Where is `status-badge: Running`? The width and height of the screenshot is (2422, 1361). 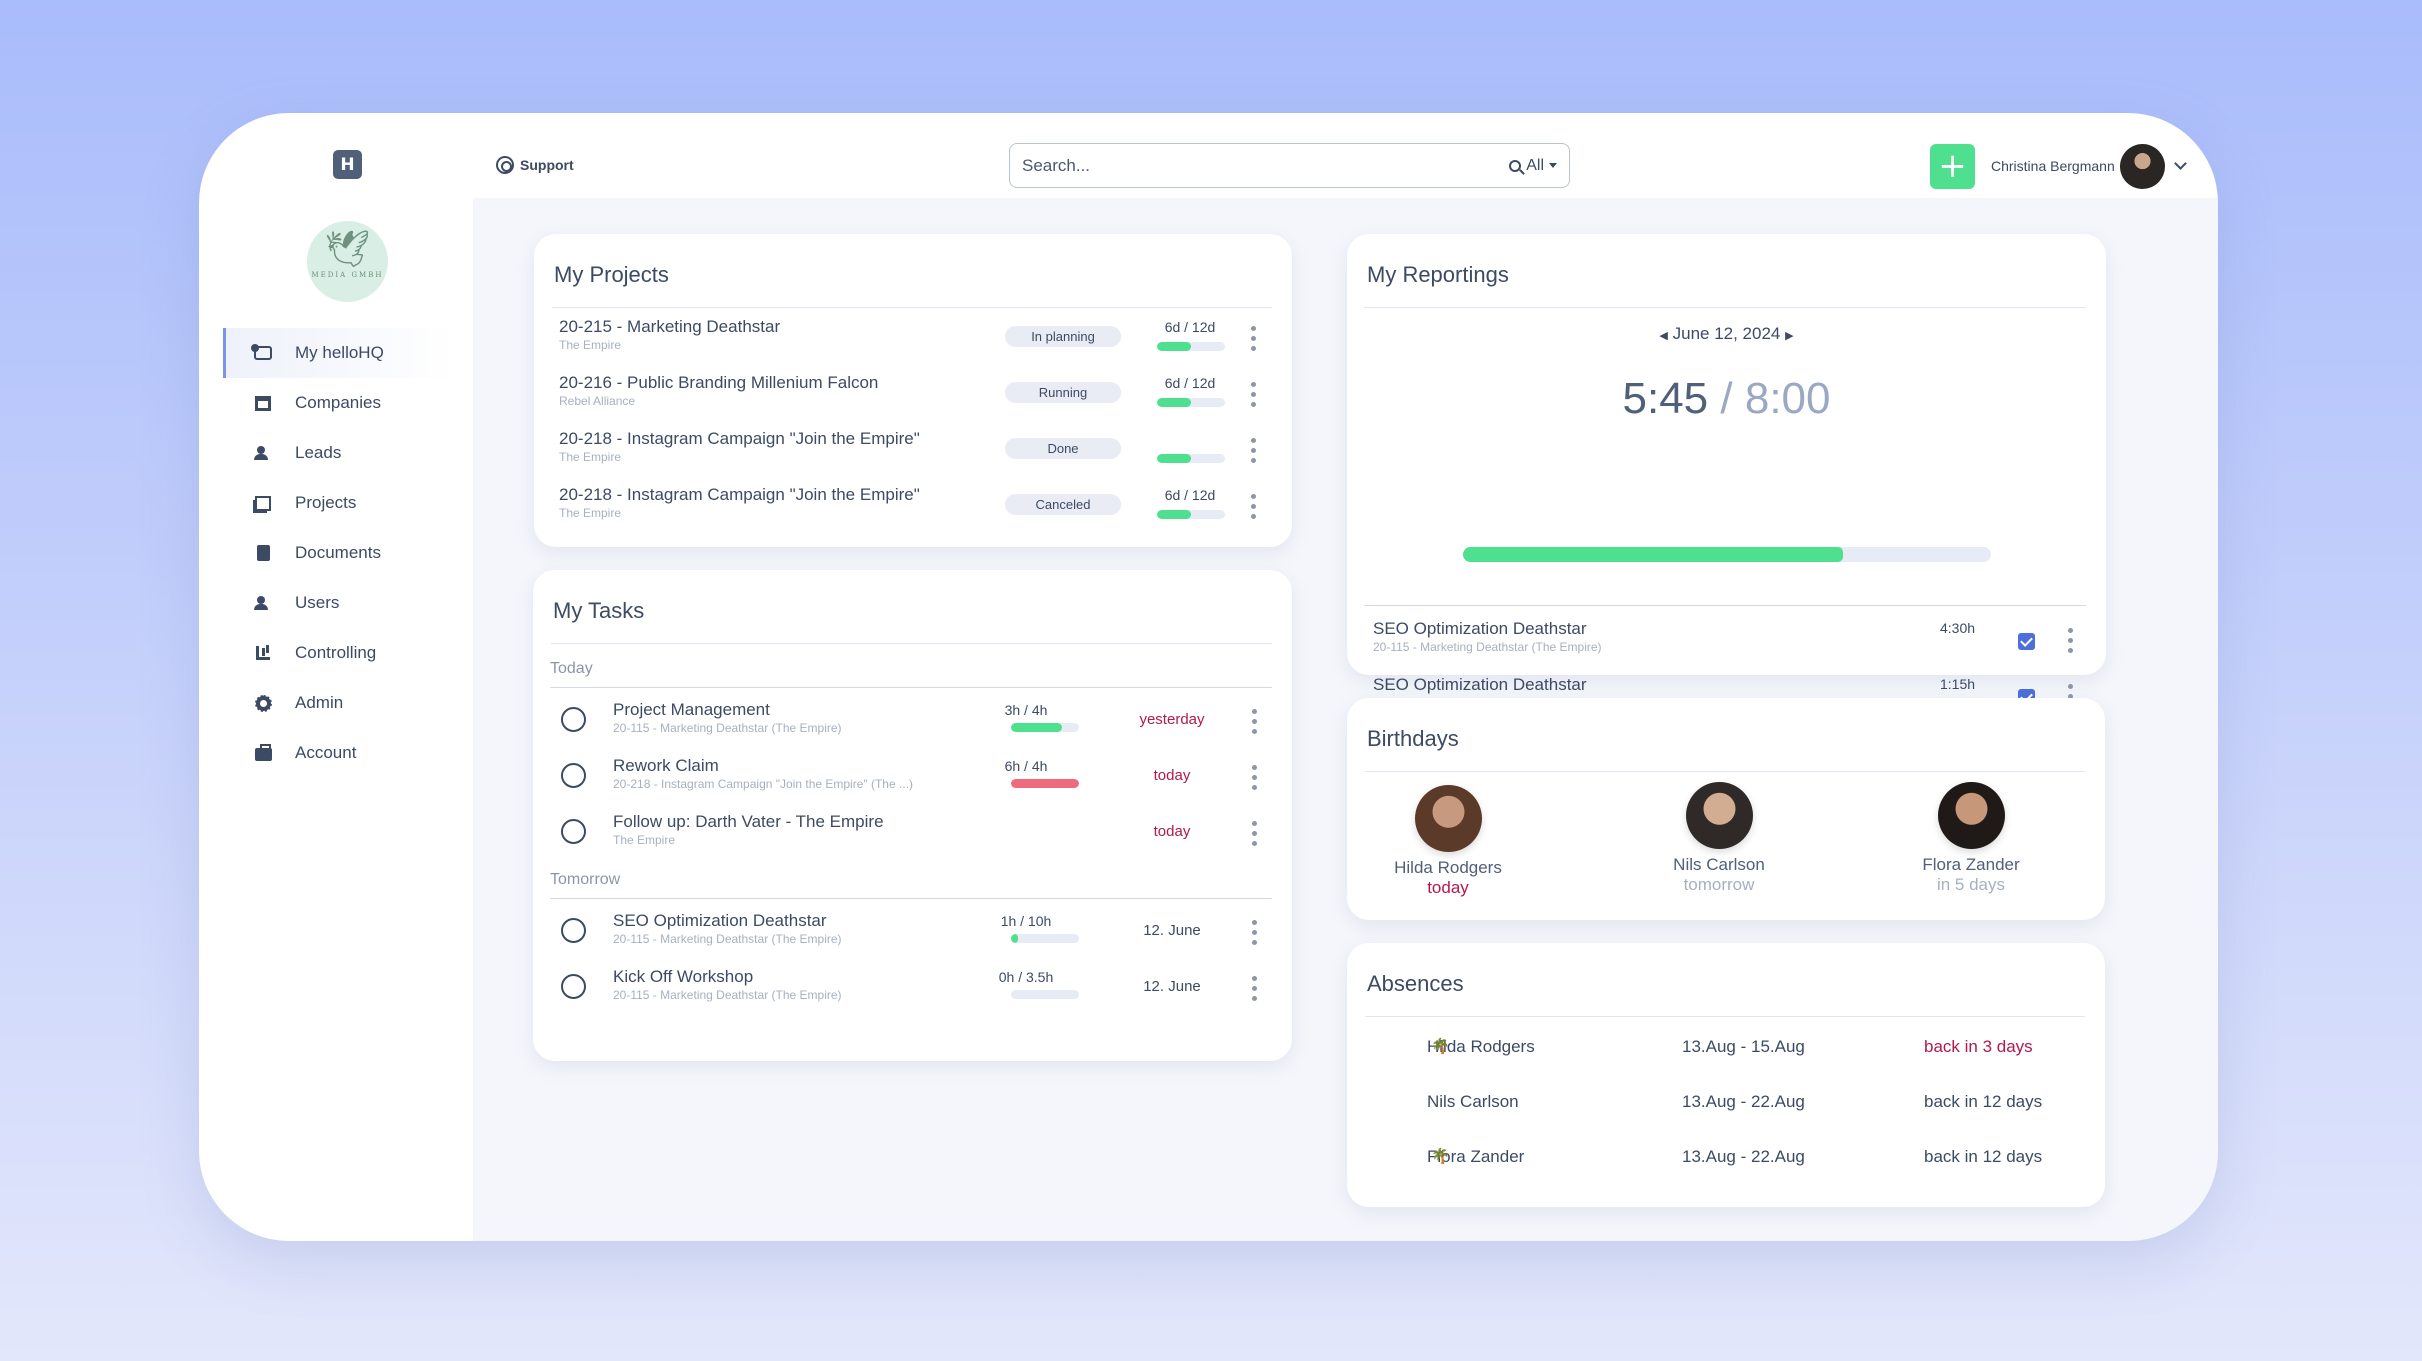
status-badge: Running is located at coordinates (1063, 392).